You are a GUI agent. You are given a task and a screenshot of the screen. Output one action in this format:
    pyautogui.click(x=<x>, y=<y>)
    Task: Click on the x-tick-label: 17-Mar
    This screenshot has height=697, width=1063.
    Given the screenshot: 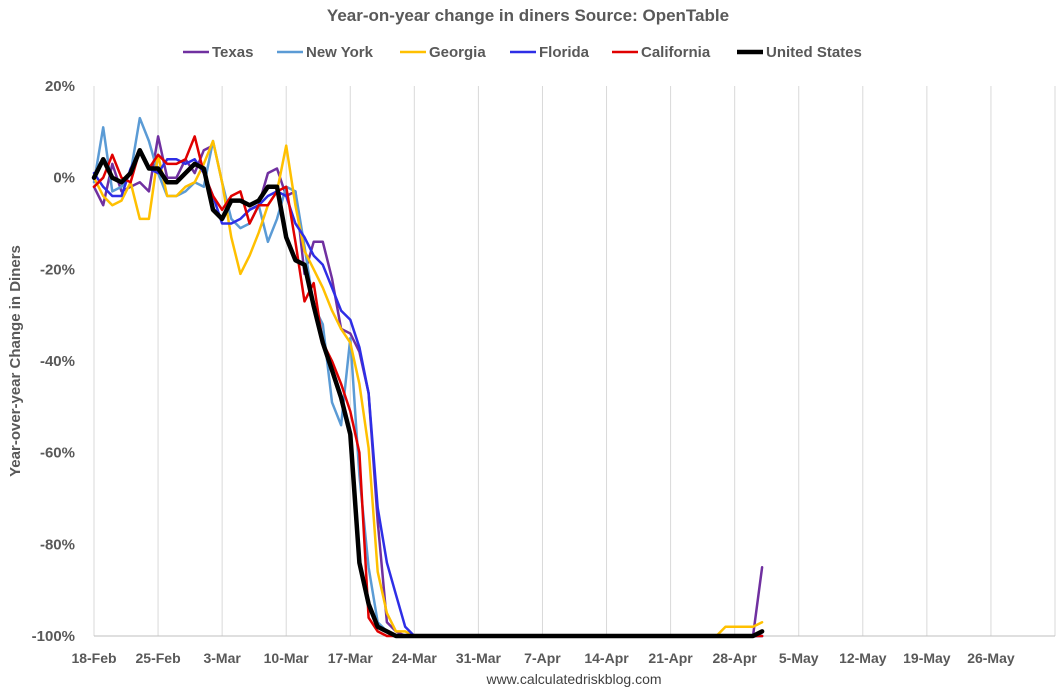 What is the action you would take?
    pyautogui.click(x=351, y=658)
    